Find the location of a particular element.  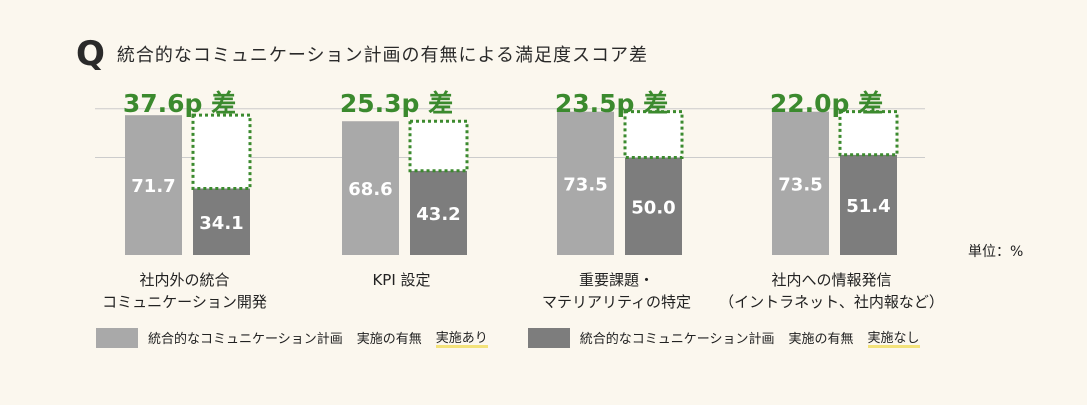

category-label-3-0: 社内への情報発信 is located at coordinates (831, 280).